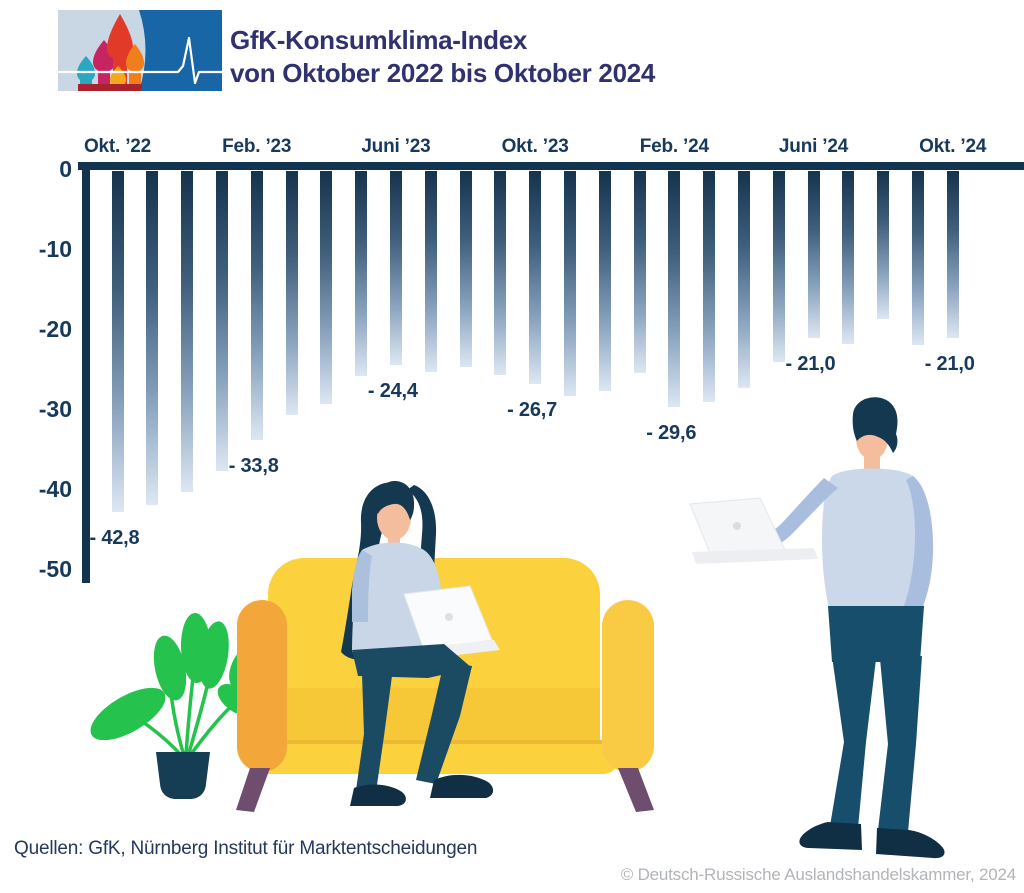 The image size is (1024, 893). I want to click on bar-value-label: - 24,4, so click(392, 391).